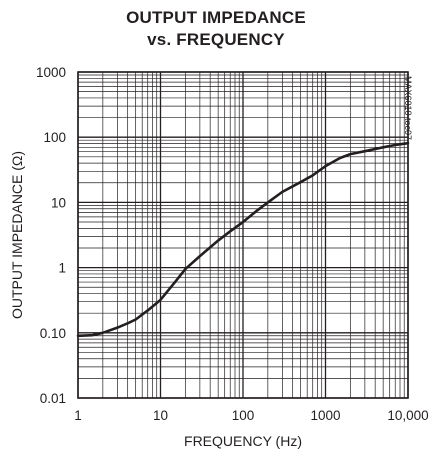 The image size is (432, 459). Describe the element at coordinates (78, 415) in the screenshot. I see `x-tick-label: 1` at that location.